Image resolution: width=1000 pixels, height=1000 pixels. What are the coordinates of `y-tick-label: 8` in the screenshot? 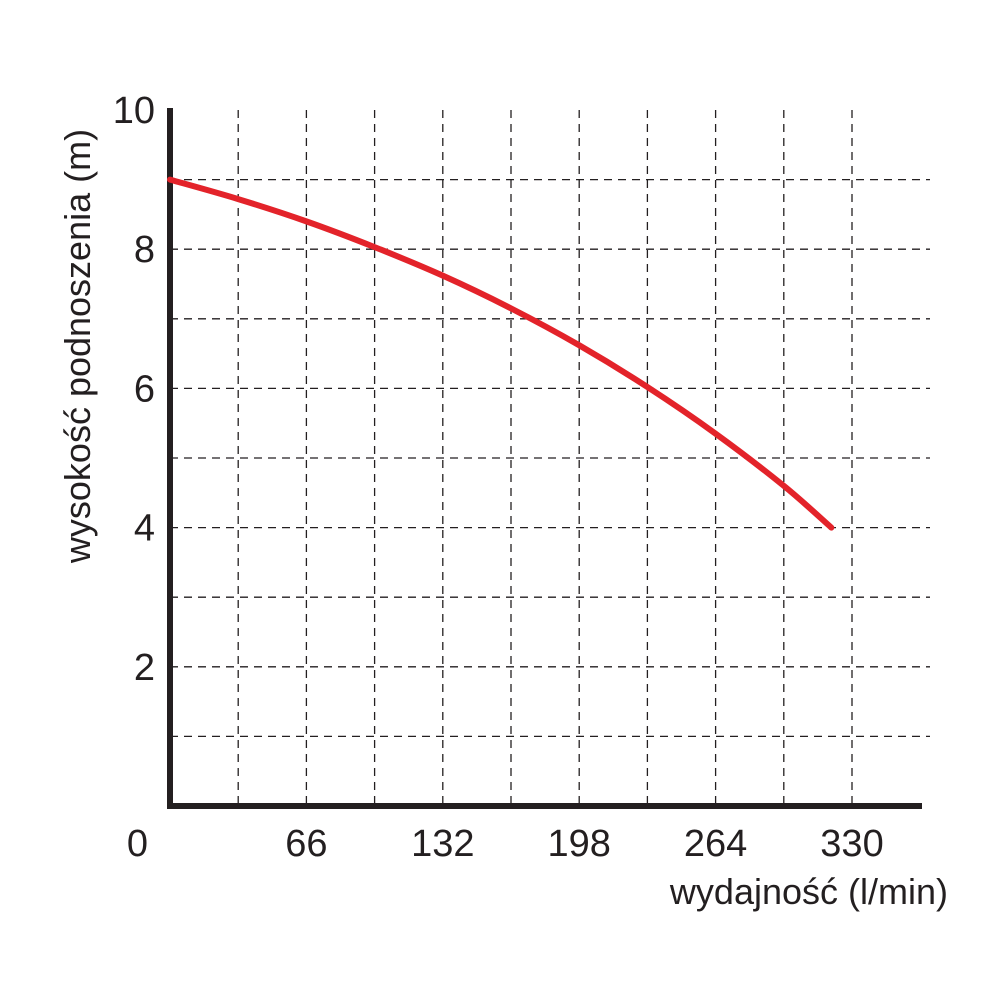 It's located at (144, 250).